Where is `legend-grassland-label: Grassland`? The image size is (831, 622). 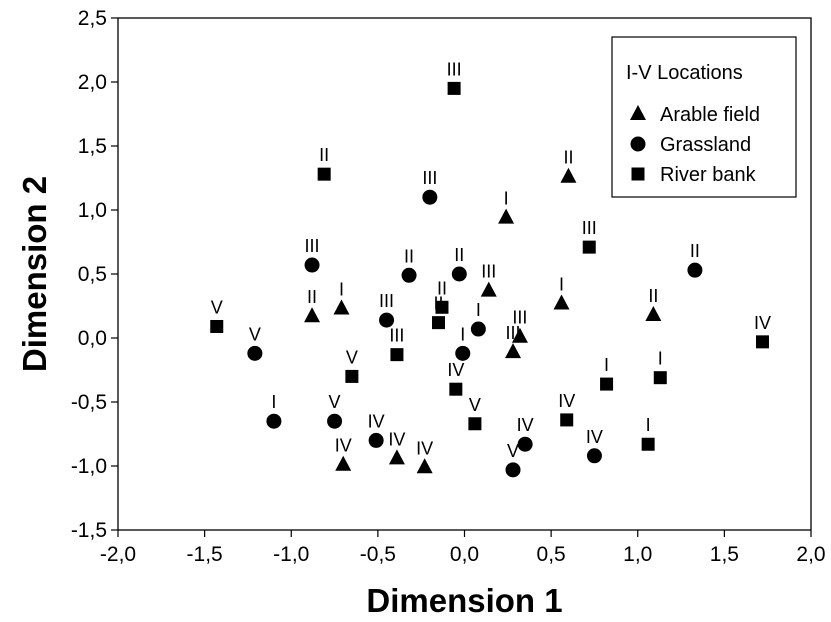
legend-grassland-label: Grassland is located at coordinates (705, 145).